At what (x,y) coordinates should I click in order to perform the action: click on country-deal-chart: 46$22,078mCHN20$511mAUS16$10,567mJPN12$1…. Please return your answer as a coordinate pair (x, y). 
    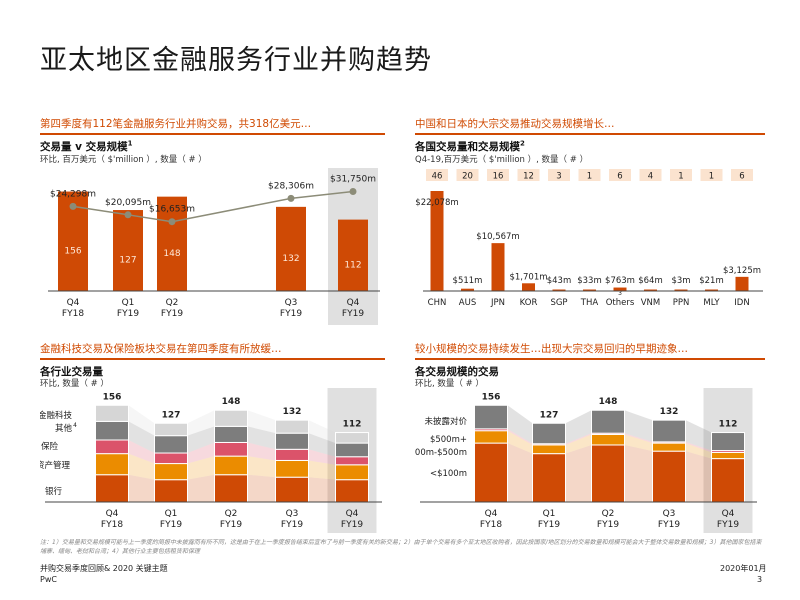
    Looking at the image, I should click on (589, 238).